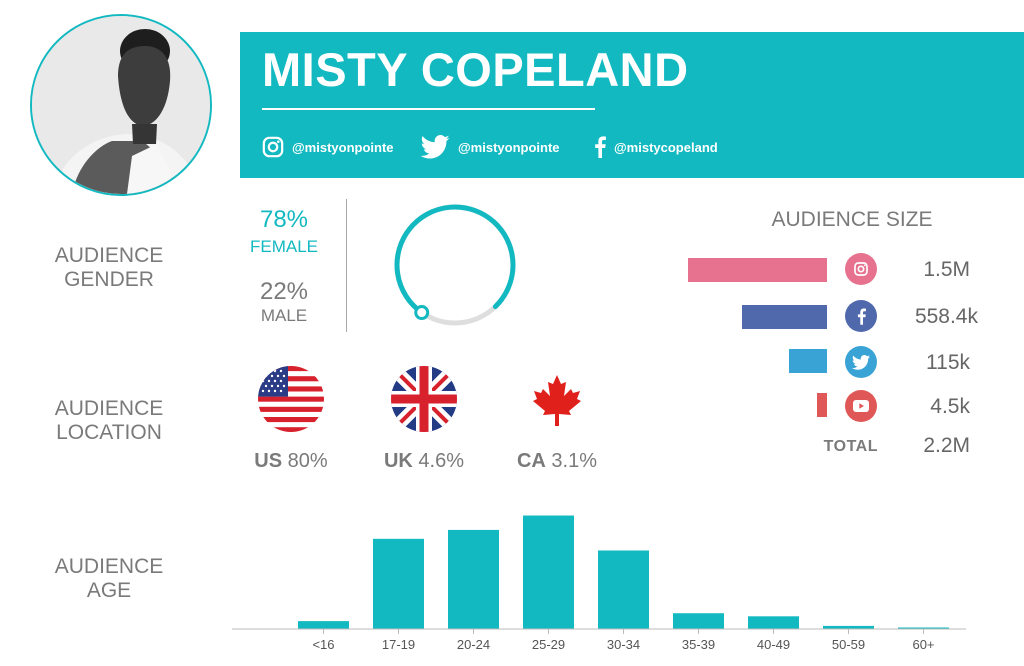  I want to click on age-label-line1: AUDIENCE, so click(109, 566).